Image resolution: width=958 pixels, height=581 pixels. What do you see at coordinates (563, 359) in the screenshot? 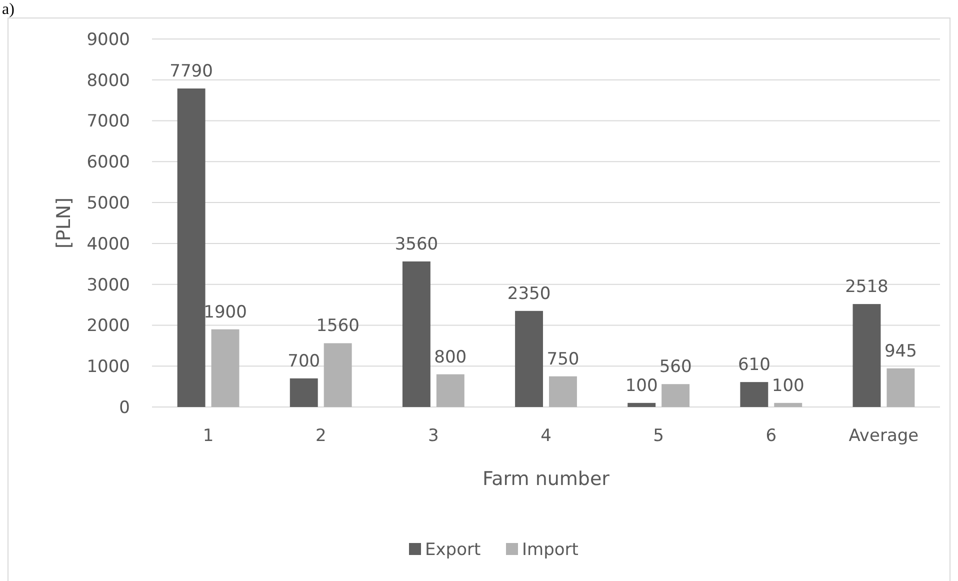
I see `data-label: 750` at bounding box center [563, 359].